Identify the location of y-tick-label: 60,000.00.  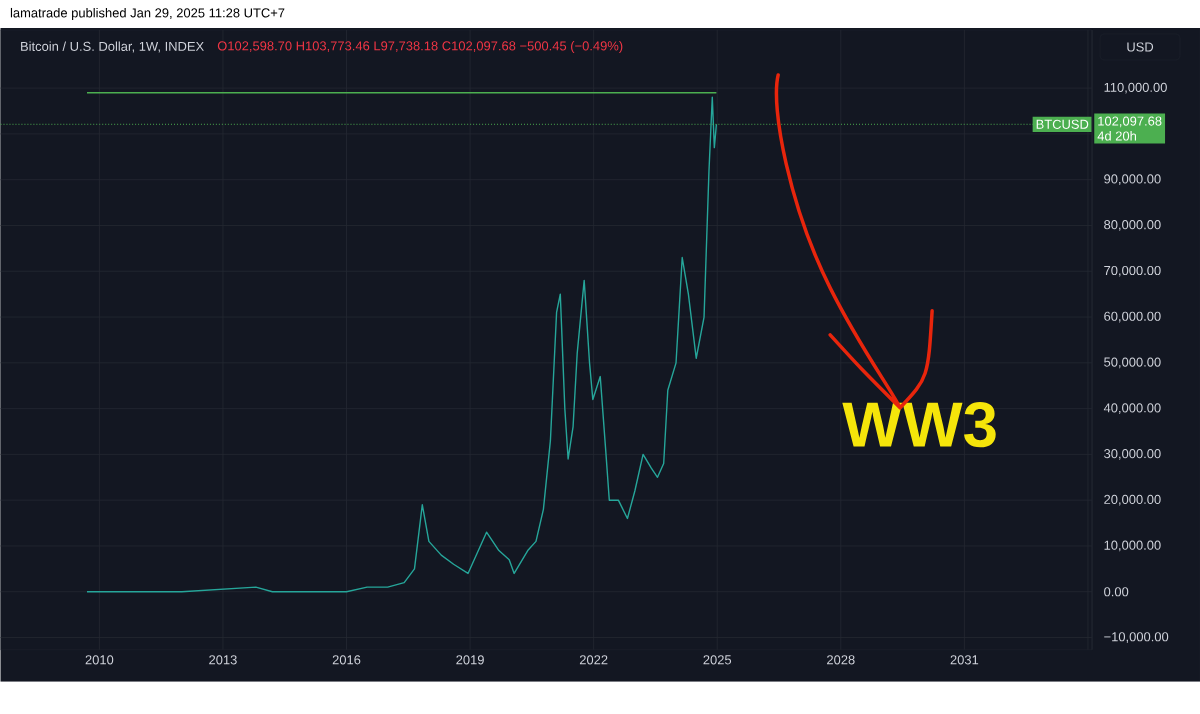
(1132, 317).